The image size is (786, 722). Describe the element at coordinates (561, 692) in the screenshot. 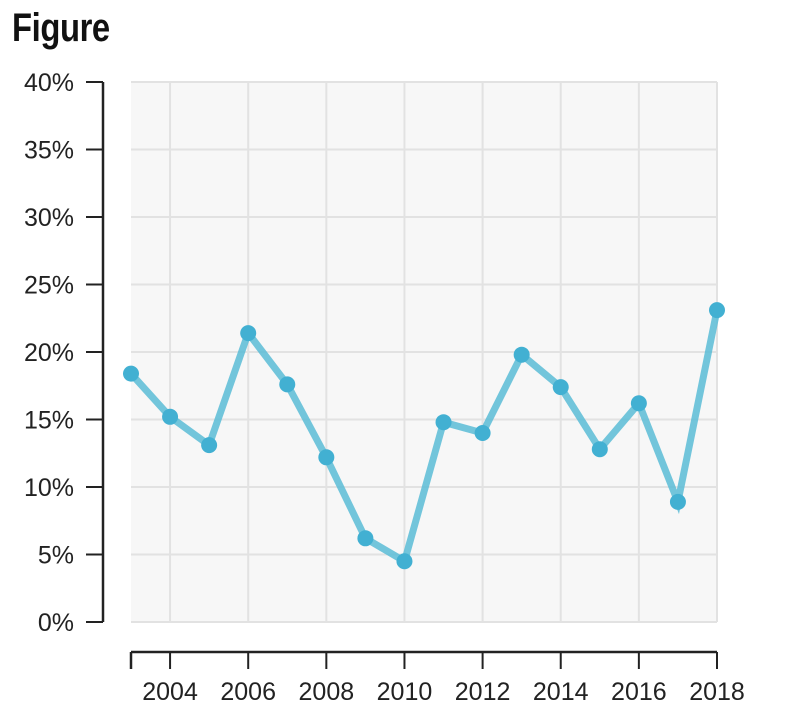

I see `x-tick-label: 2014` at that location.